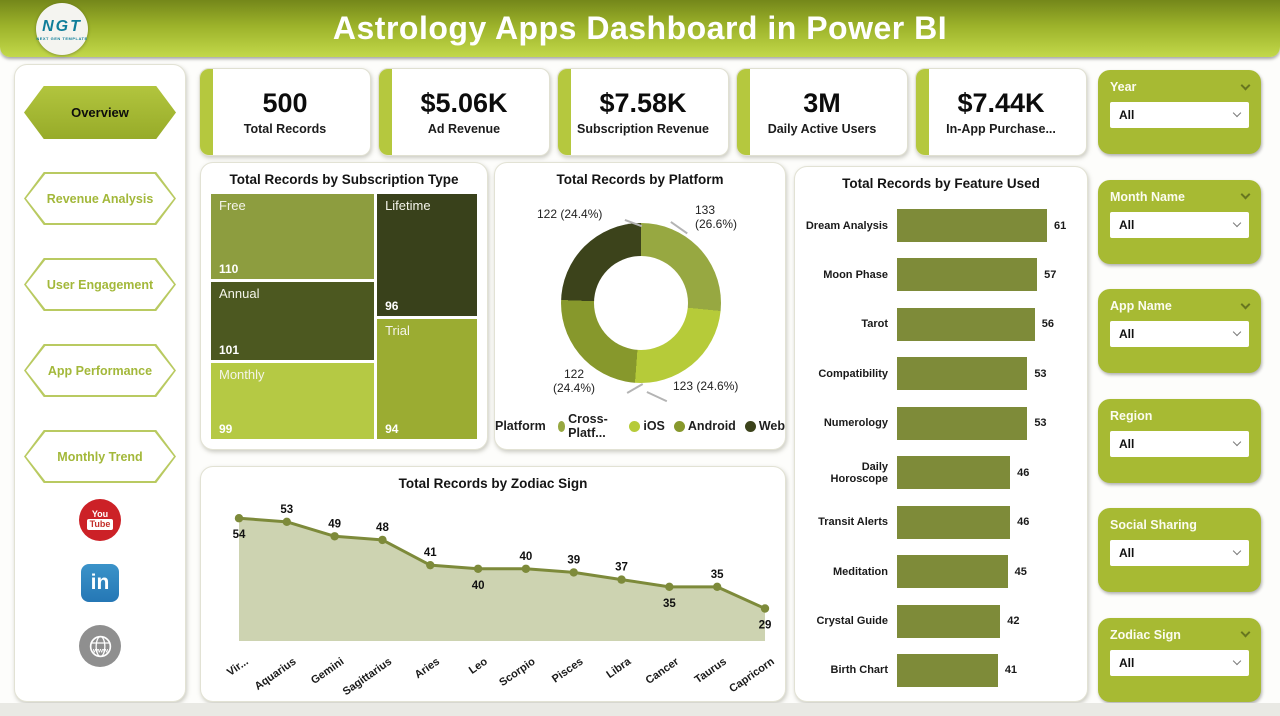 Image resolution: width=1280 pixels, height=716 pixels. What do you see at coordinates (1180, 635) in the screenshot?
I see `filter-header: Zodiac Sign` at bounding box center [1180, 635].